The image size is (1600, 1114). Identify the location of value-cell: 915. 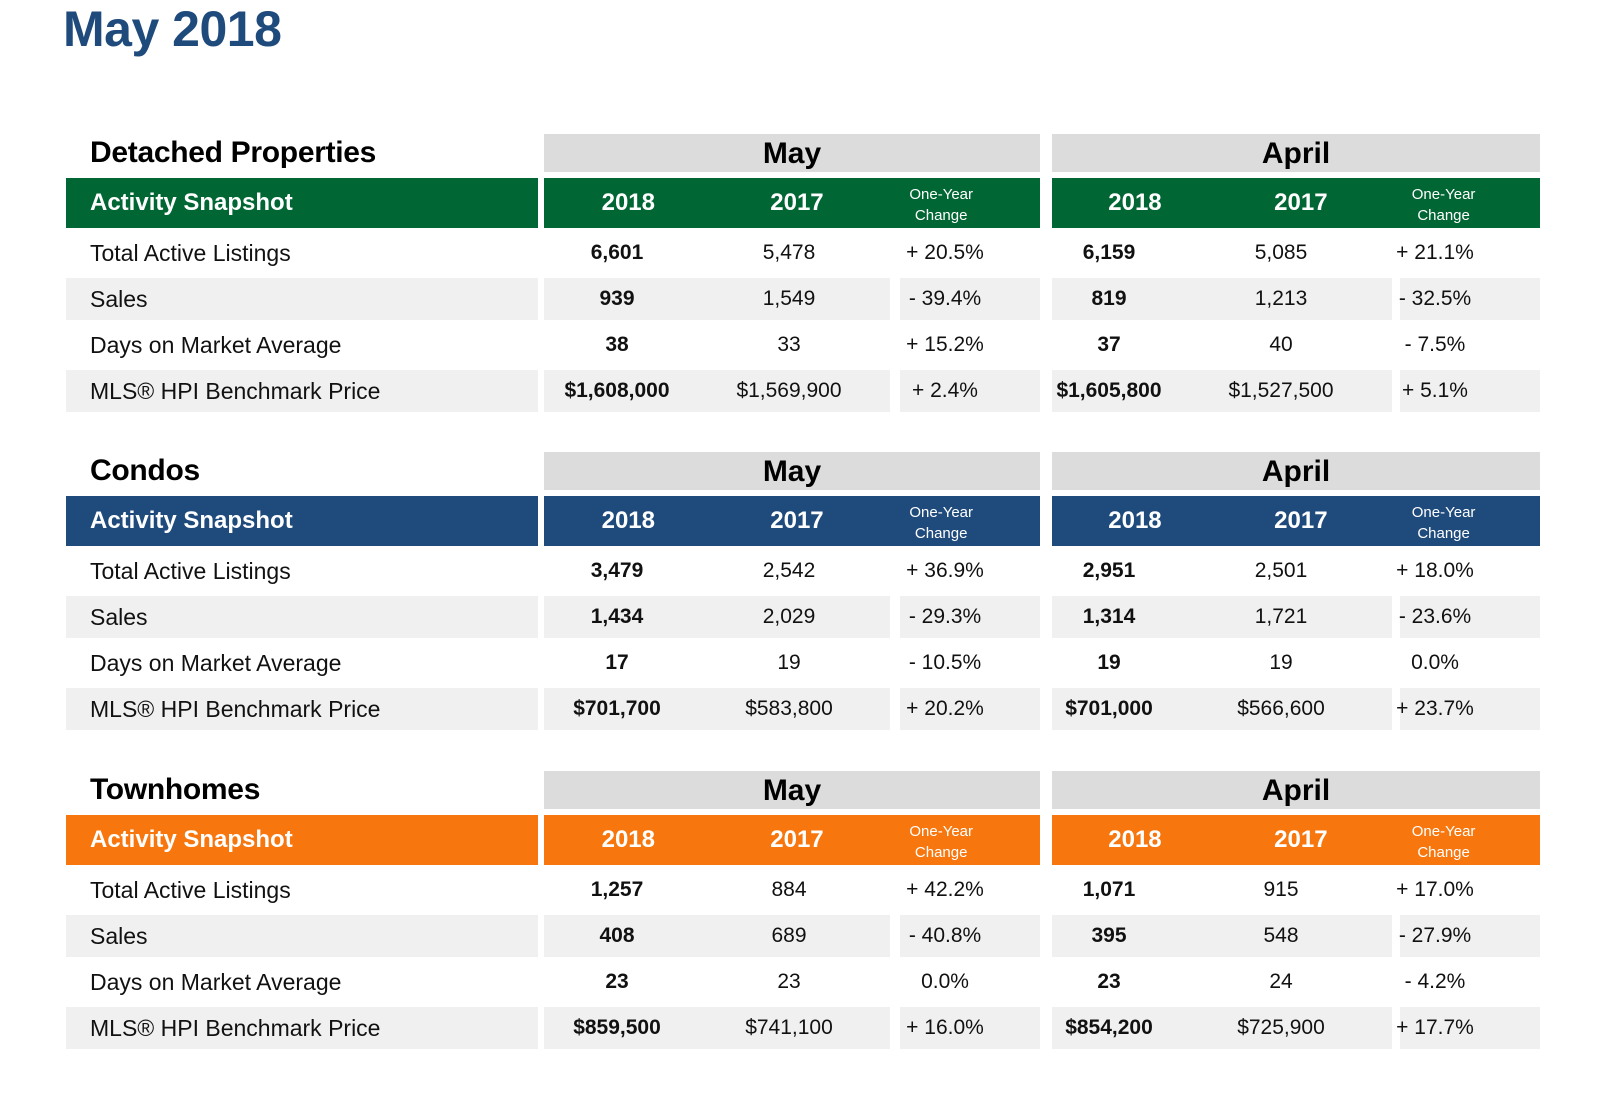
(1281, 889).